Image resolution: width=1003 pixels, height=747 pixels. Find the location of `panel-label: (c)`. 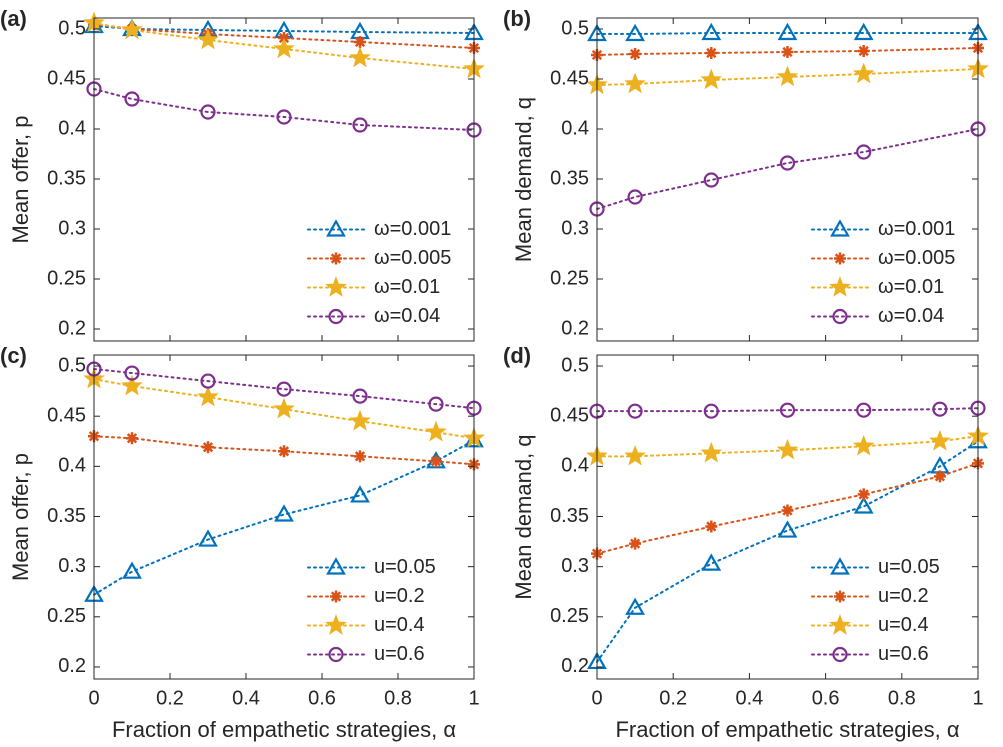

panel-label: (c) is located at coordinates (13, 355).